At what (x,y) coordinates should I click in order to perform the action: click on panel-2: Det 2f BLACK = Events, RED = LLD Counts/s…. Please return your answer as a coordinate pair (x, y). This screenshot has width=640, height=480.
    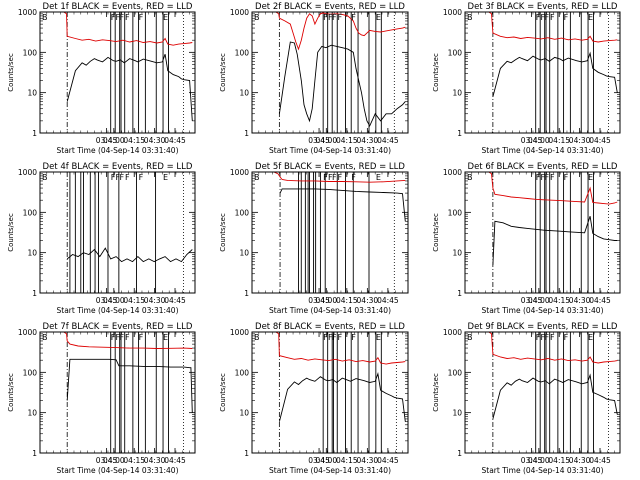
    Looking at the image, I should click on (314, 78).